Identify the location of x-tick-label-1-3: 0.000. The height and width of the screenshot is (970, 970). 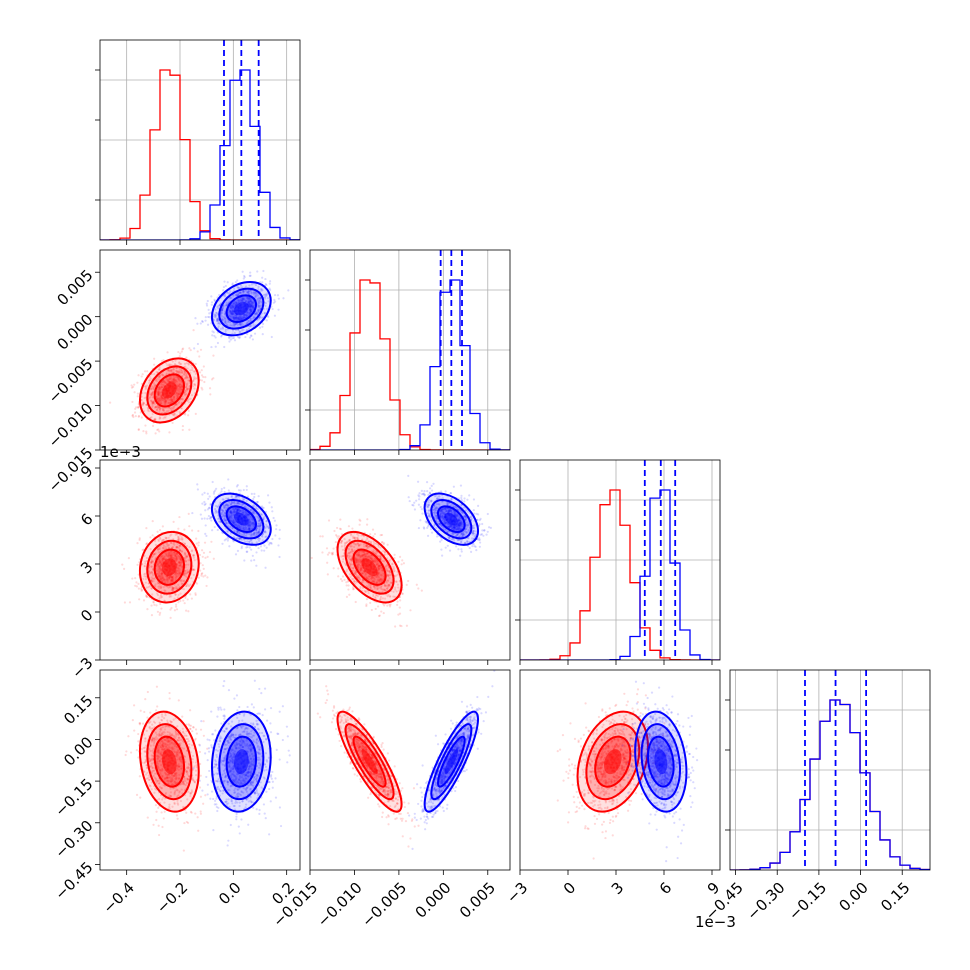
(433, 900).